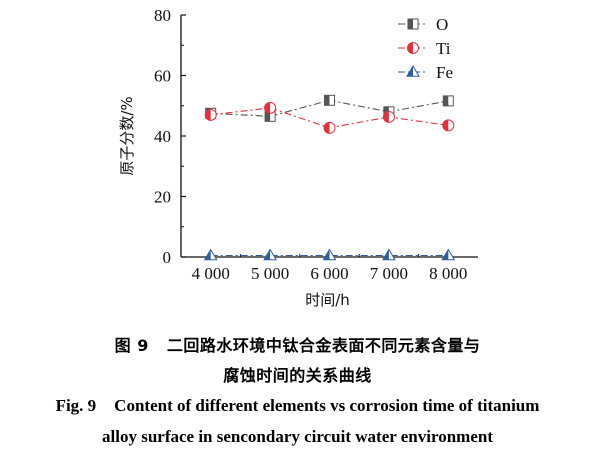  I want to click on legend-marker-o, so click(413, 24).